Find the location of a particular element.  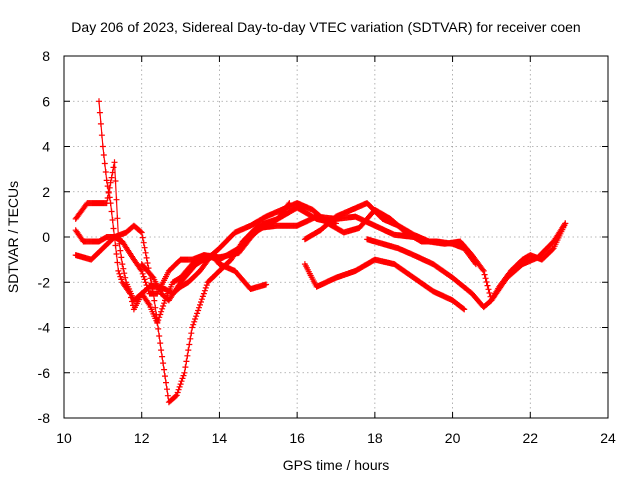

x-tick-label: 10 is located at coordinates (64, 438).